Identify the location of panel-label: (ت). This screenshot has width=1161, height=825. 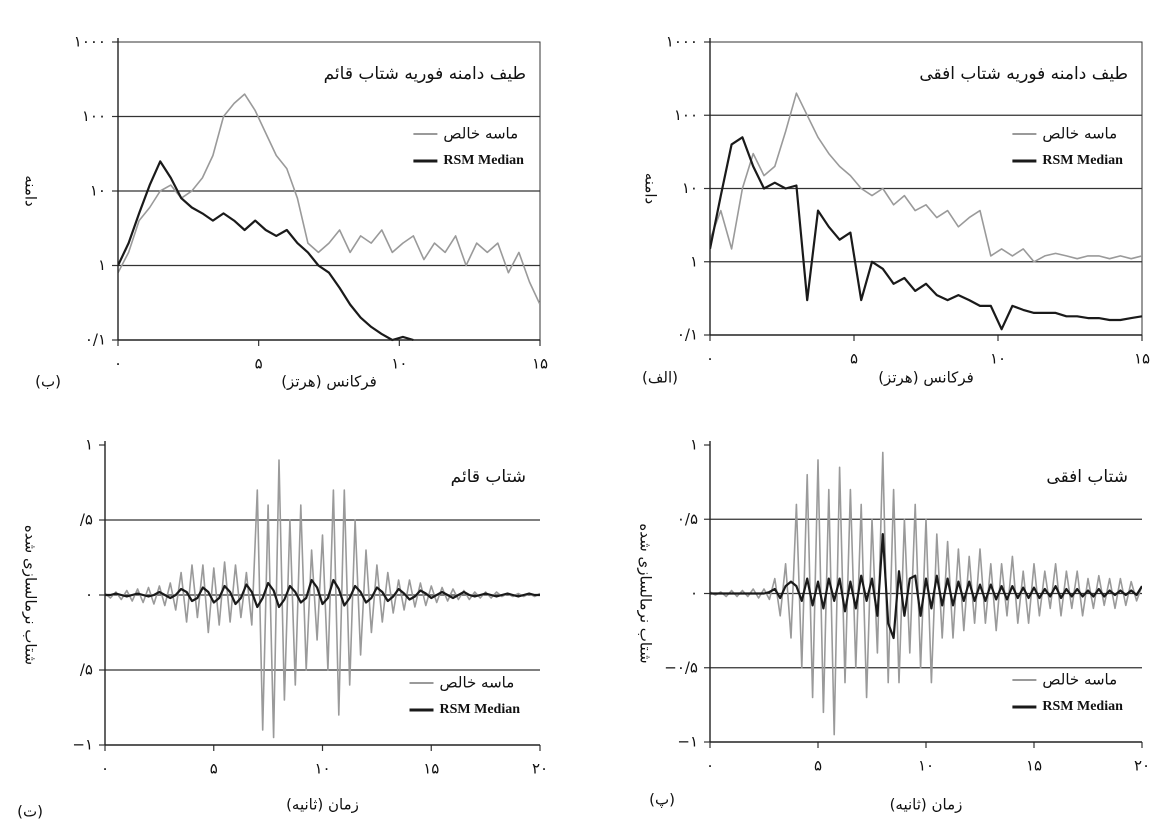
(30, 812).